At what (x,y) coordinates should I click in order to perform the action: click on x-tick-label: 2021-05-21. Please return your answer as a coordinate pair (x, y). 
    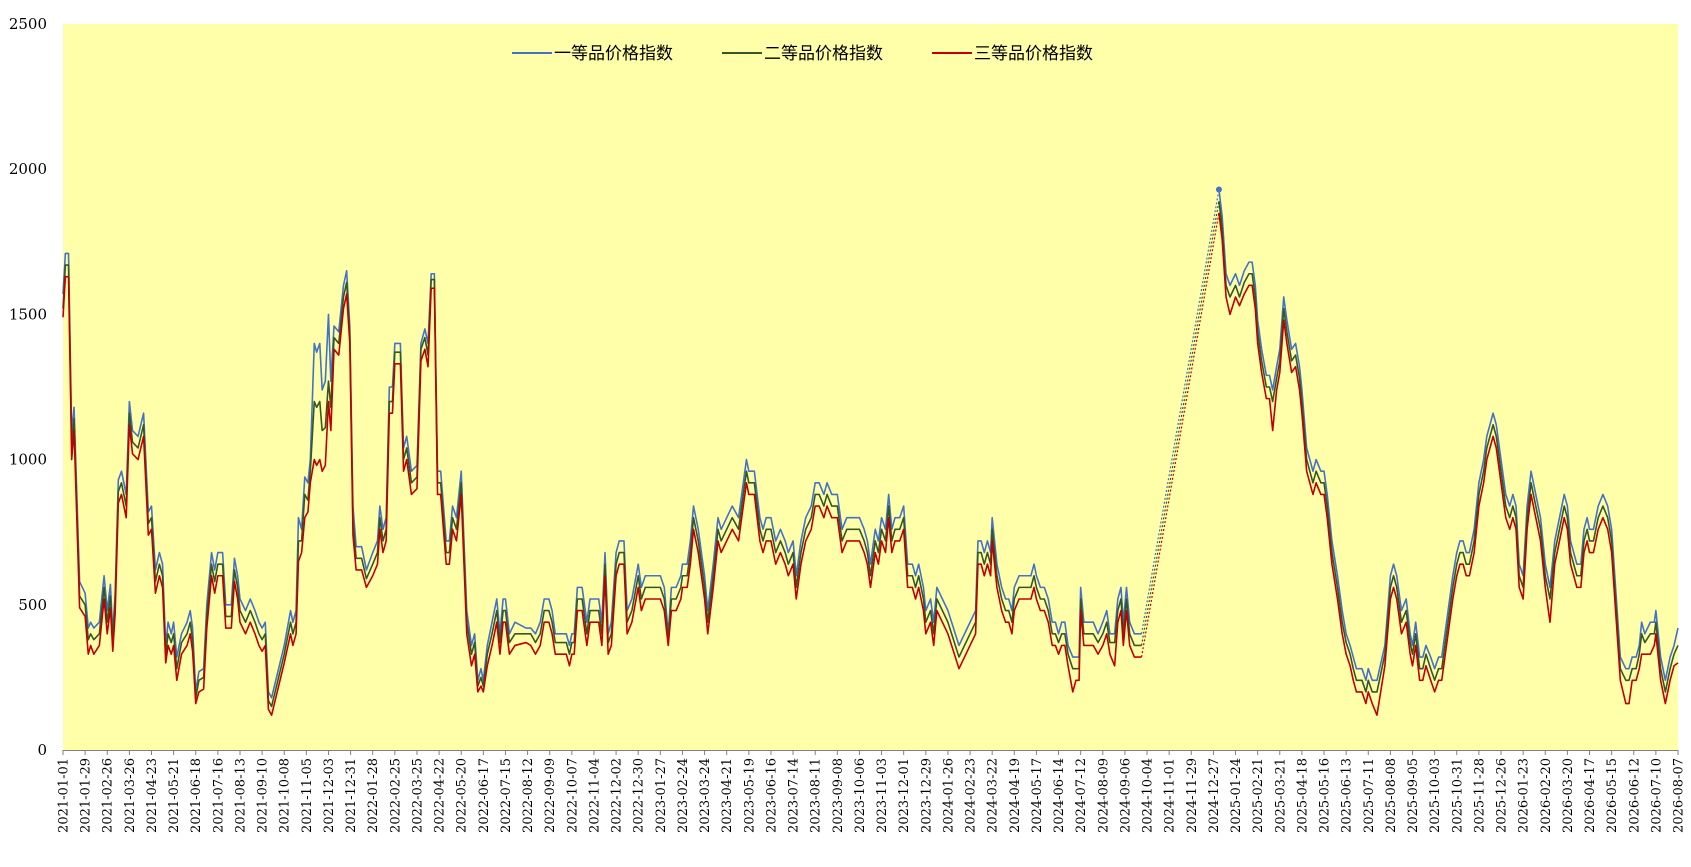
    Looking at the image, I should click on (174, 795).